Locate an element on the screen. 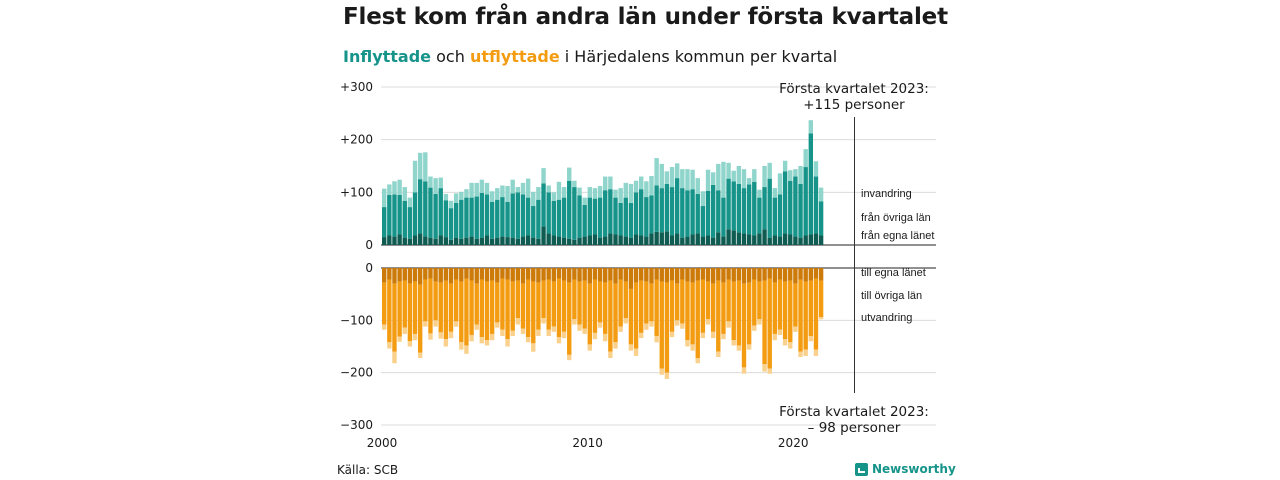  annotation-top-line1: Första kvartalet 2023: is located at coordinates (854, 89).